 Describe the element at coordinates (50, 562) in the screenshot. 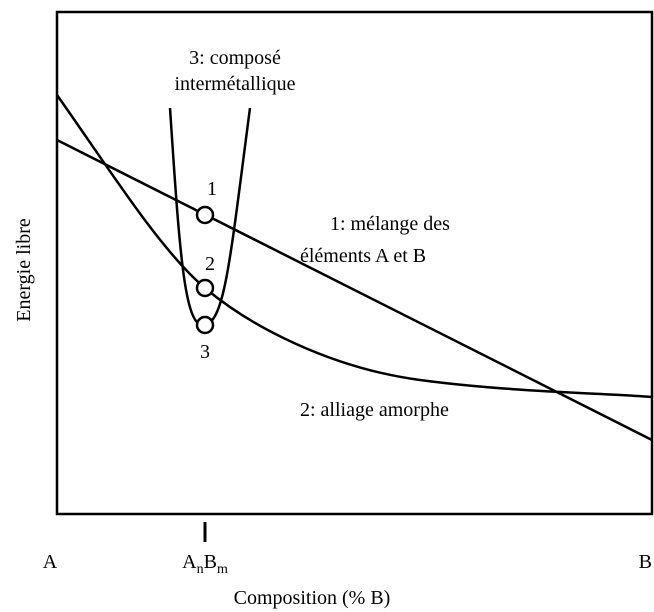

I see `x-label: A` at that location.